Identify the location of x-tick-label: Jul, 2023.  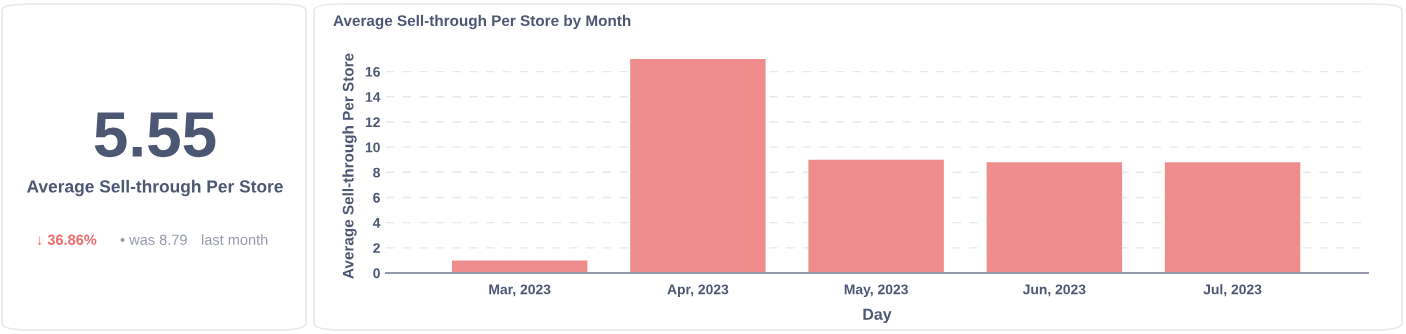
(1232, 290).